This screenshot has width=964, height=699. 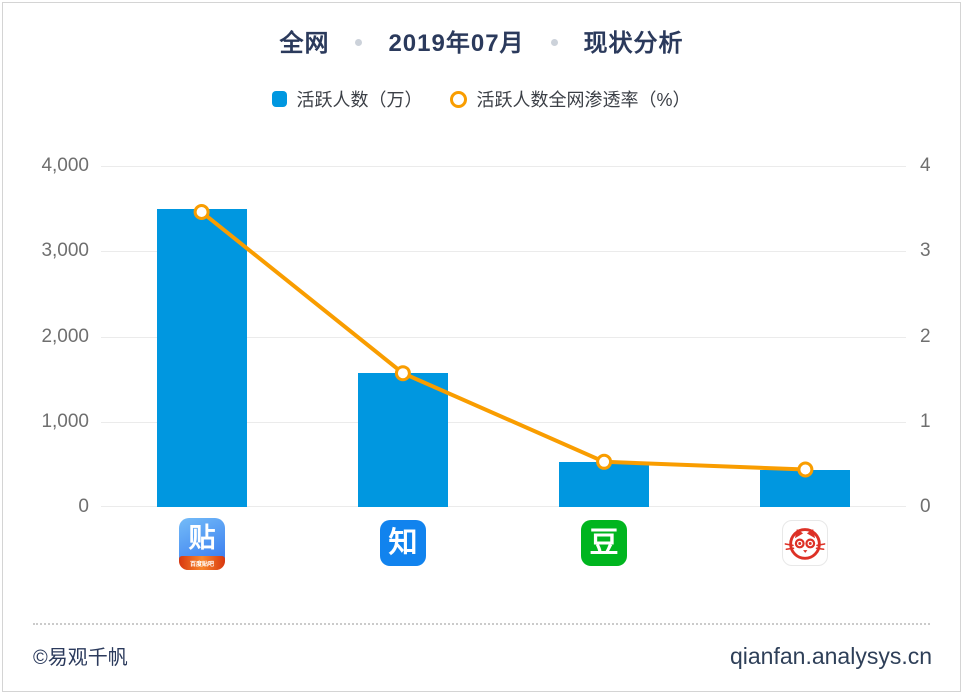 What do you see at coordinates (925, 506) in the screenshot?
I see `y-axis-label-right: 0` at bounding box center [925, 506].